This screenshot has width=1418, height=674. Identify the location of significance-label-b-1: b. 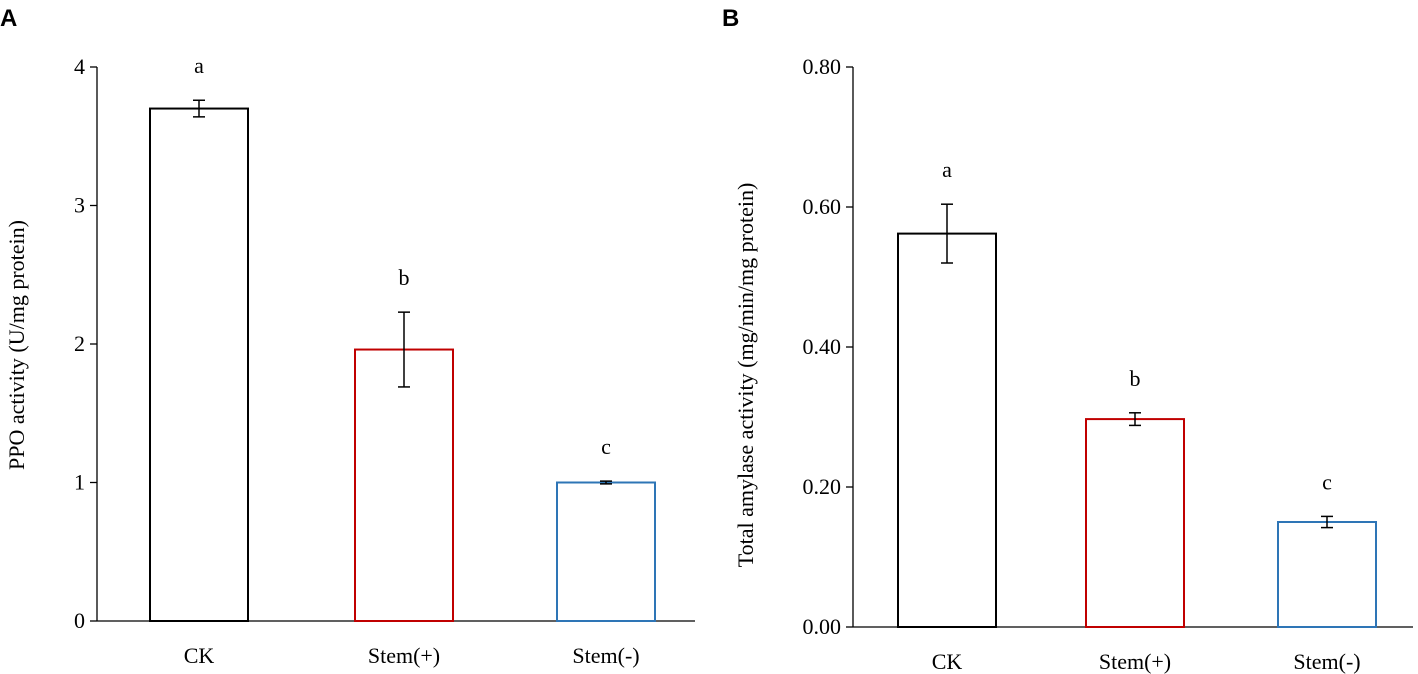
(1135, 378).